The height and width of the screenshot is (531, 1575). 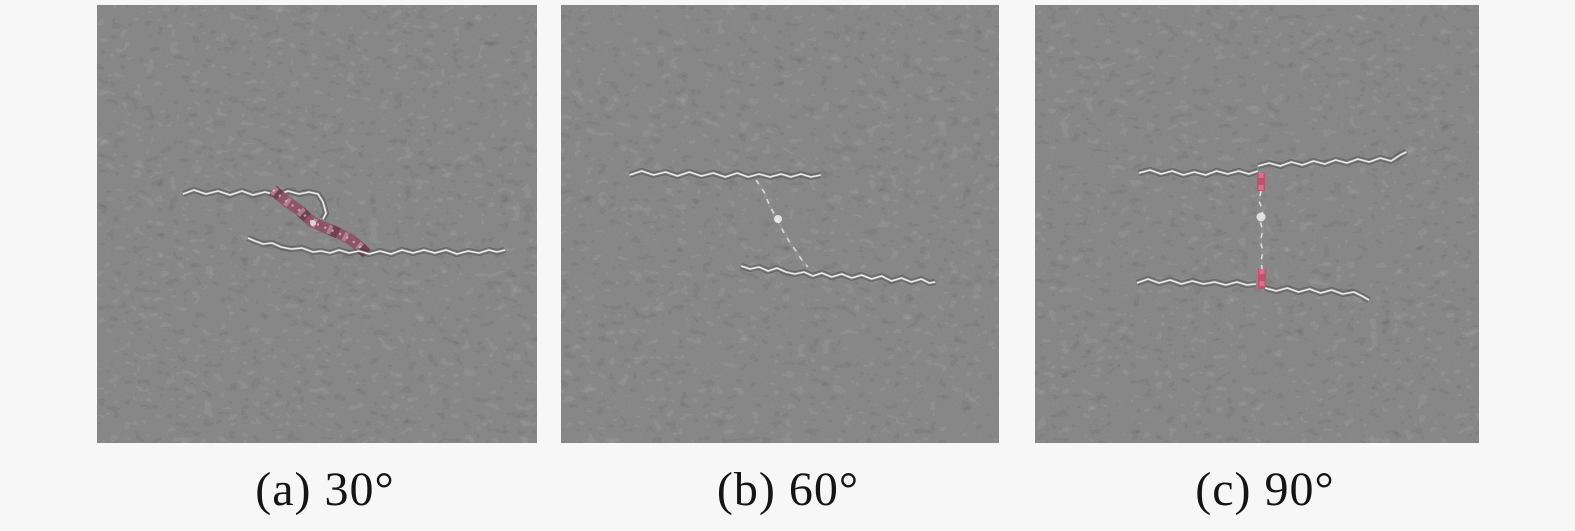 What do you see at coordinates (325, 489) in the screenshot?
I see `panel-a-caption: (a) 30°` at bounding box center [325, 489].